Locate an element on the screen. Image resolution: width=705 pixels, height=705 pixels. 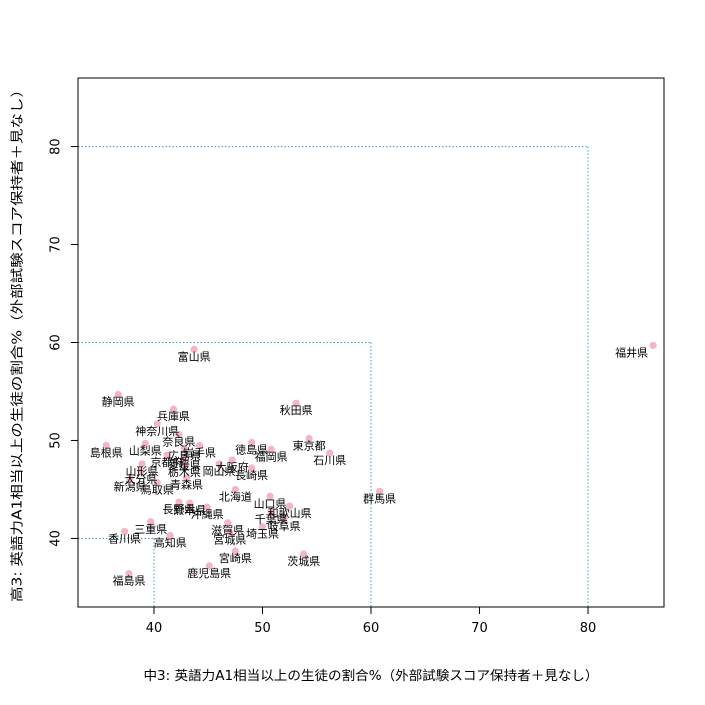
point-label: 山梨県 is located at coordinates (145, 450).